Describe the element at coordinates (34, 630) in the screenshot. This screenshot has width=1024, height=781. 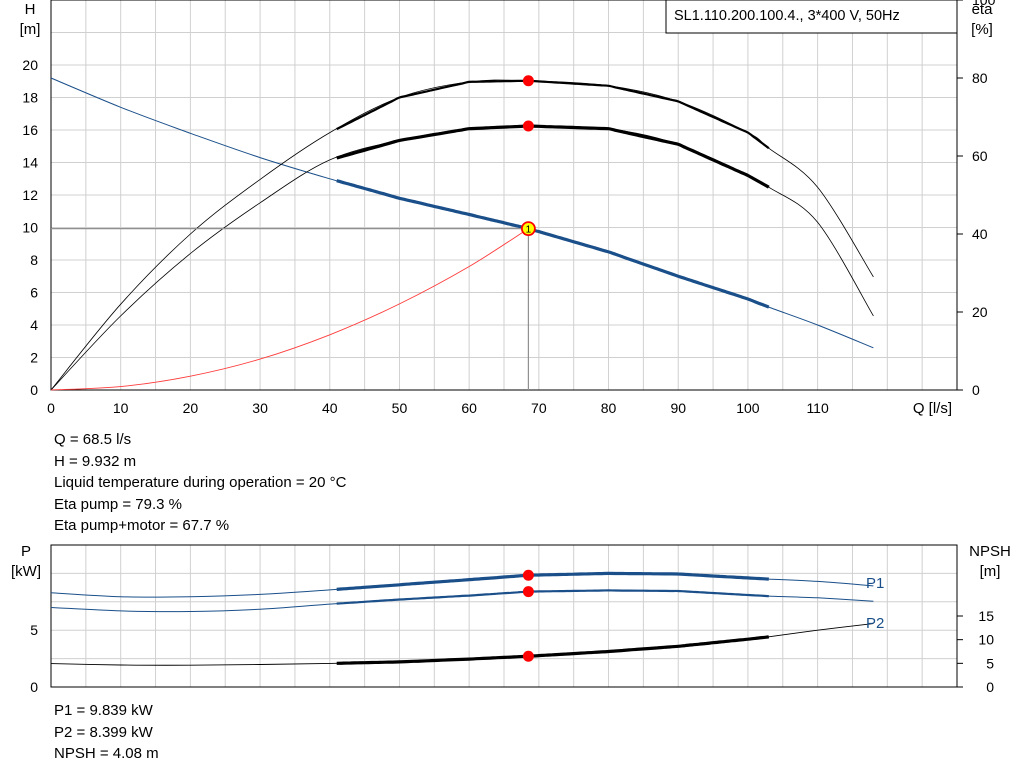
I see `p-tick-label: 5` at that location.